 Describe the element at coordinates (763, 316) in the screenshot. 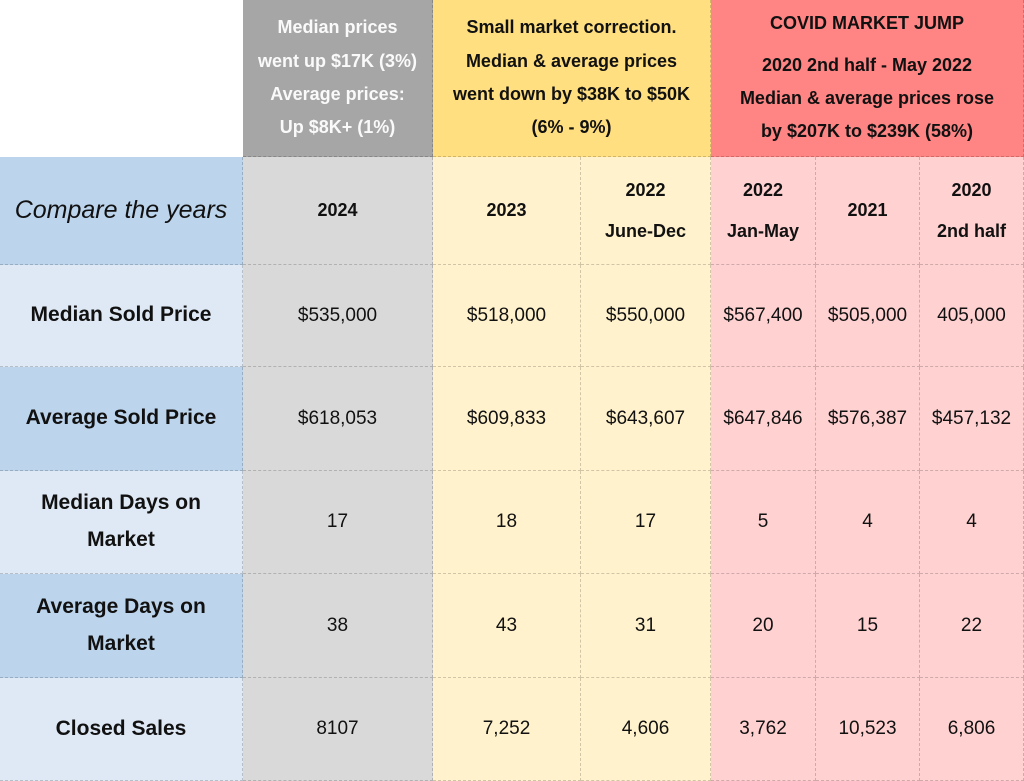

I see `table-cell: $567,400` at that location.